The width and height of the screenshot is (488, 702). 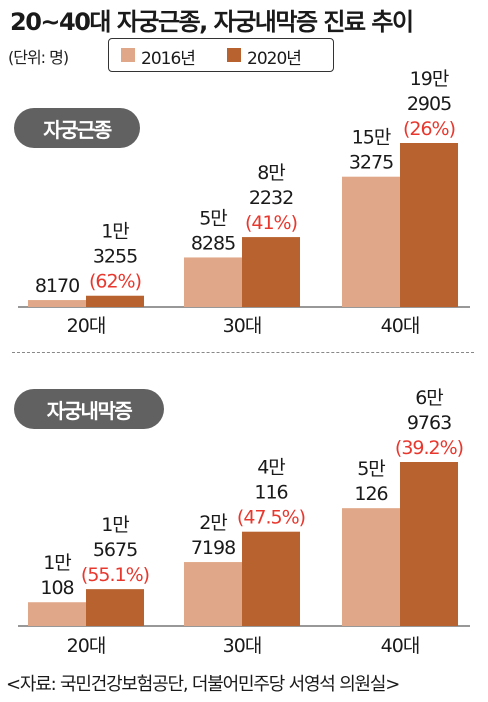 What do you see at coordinates (115, 257) in the screenshot?
I see `data-label: 3255` at bounding box center [115, 257].